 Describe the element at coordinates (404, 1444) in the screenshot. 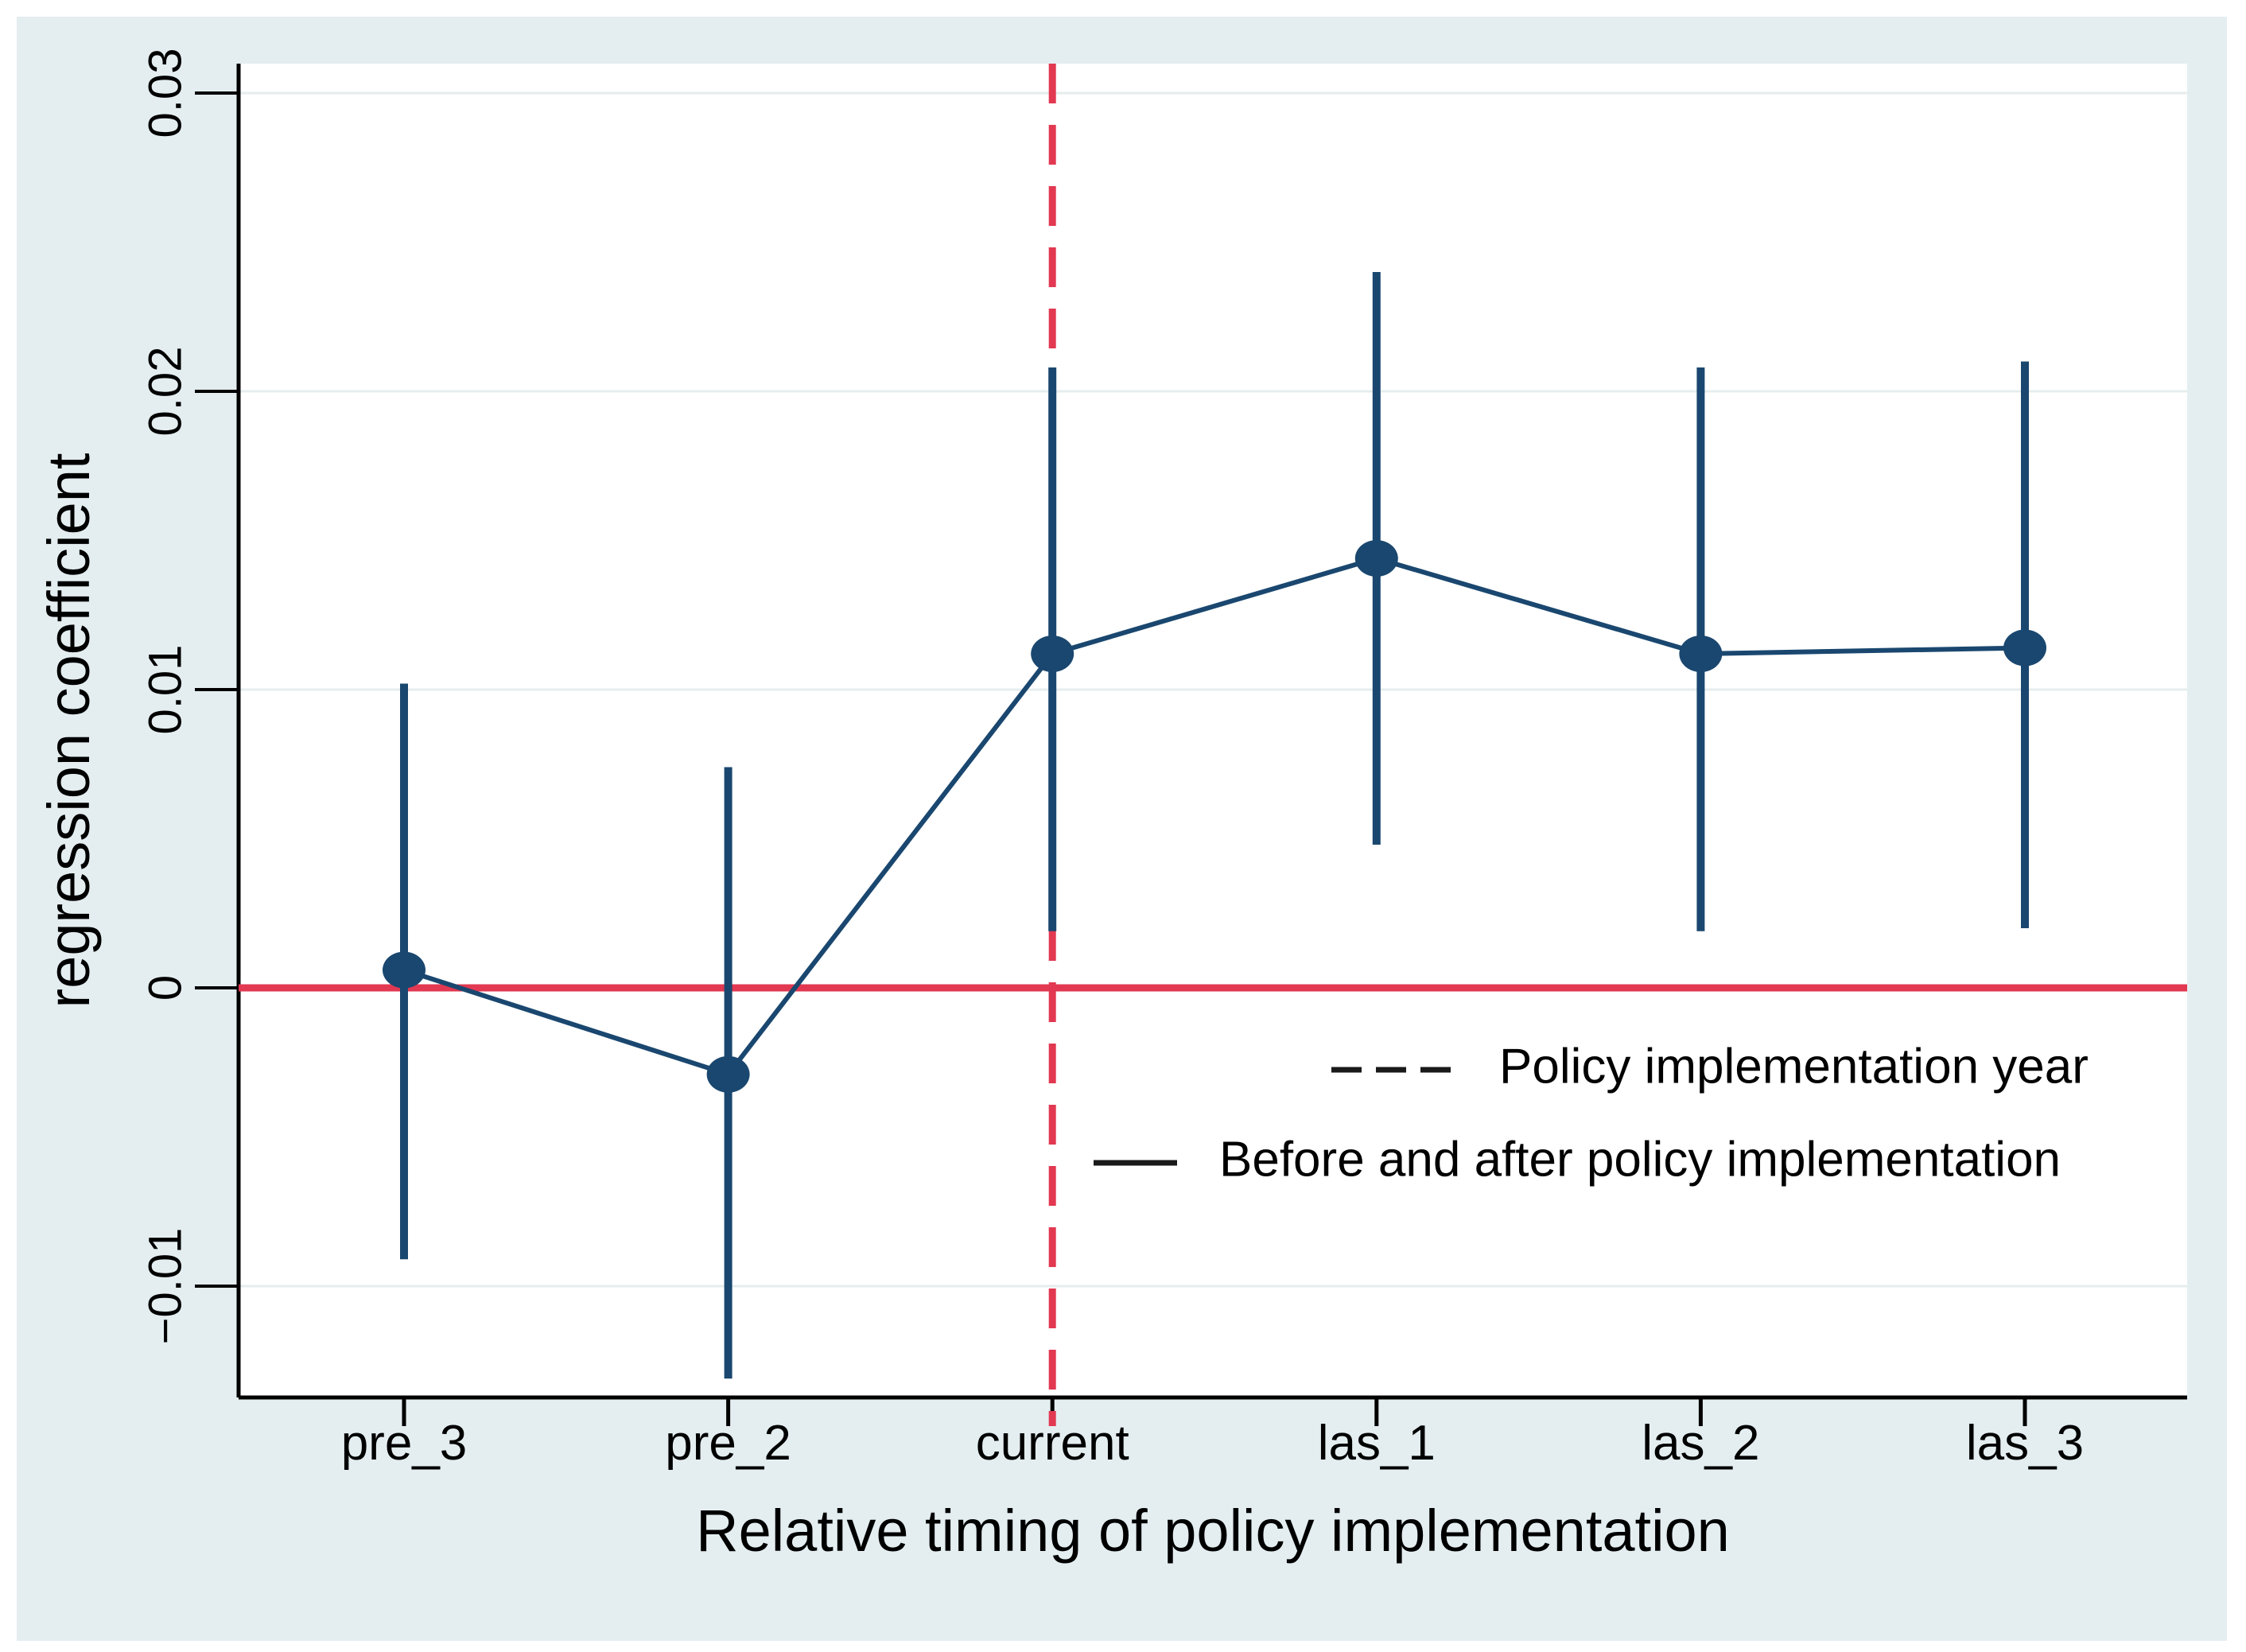

I see `x-tick-label: pre_3` at that location.